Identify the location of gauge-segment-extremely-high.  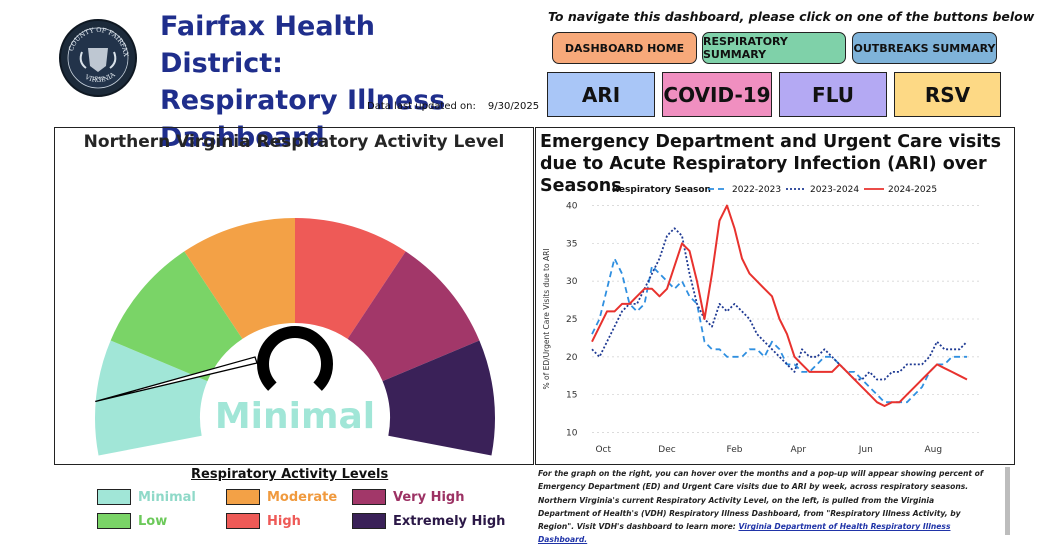
(438, 398).